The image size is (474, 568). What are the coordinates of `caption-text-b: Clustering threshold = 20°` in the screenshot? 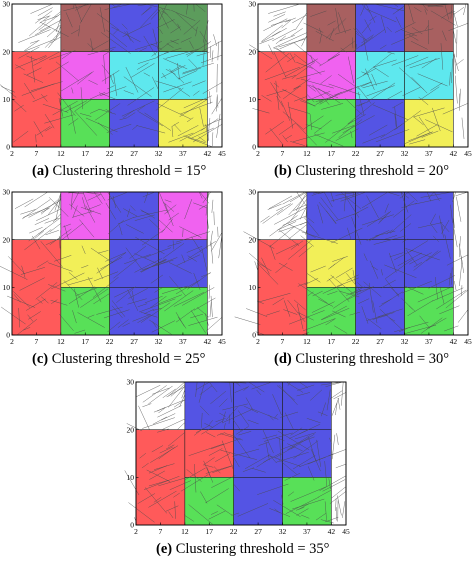 It's located at (372, 171).